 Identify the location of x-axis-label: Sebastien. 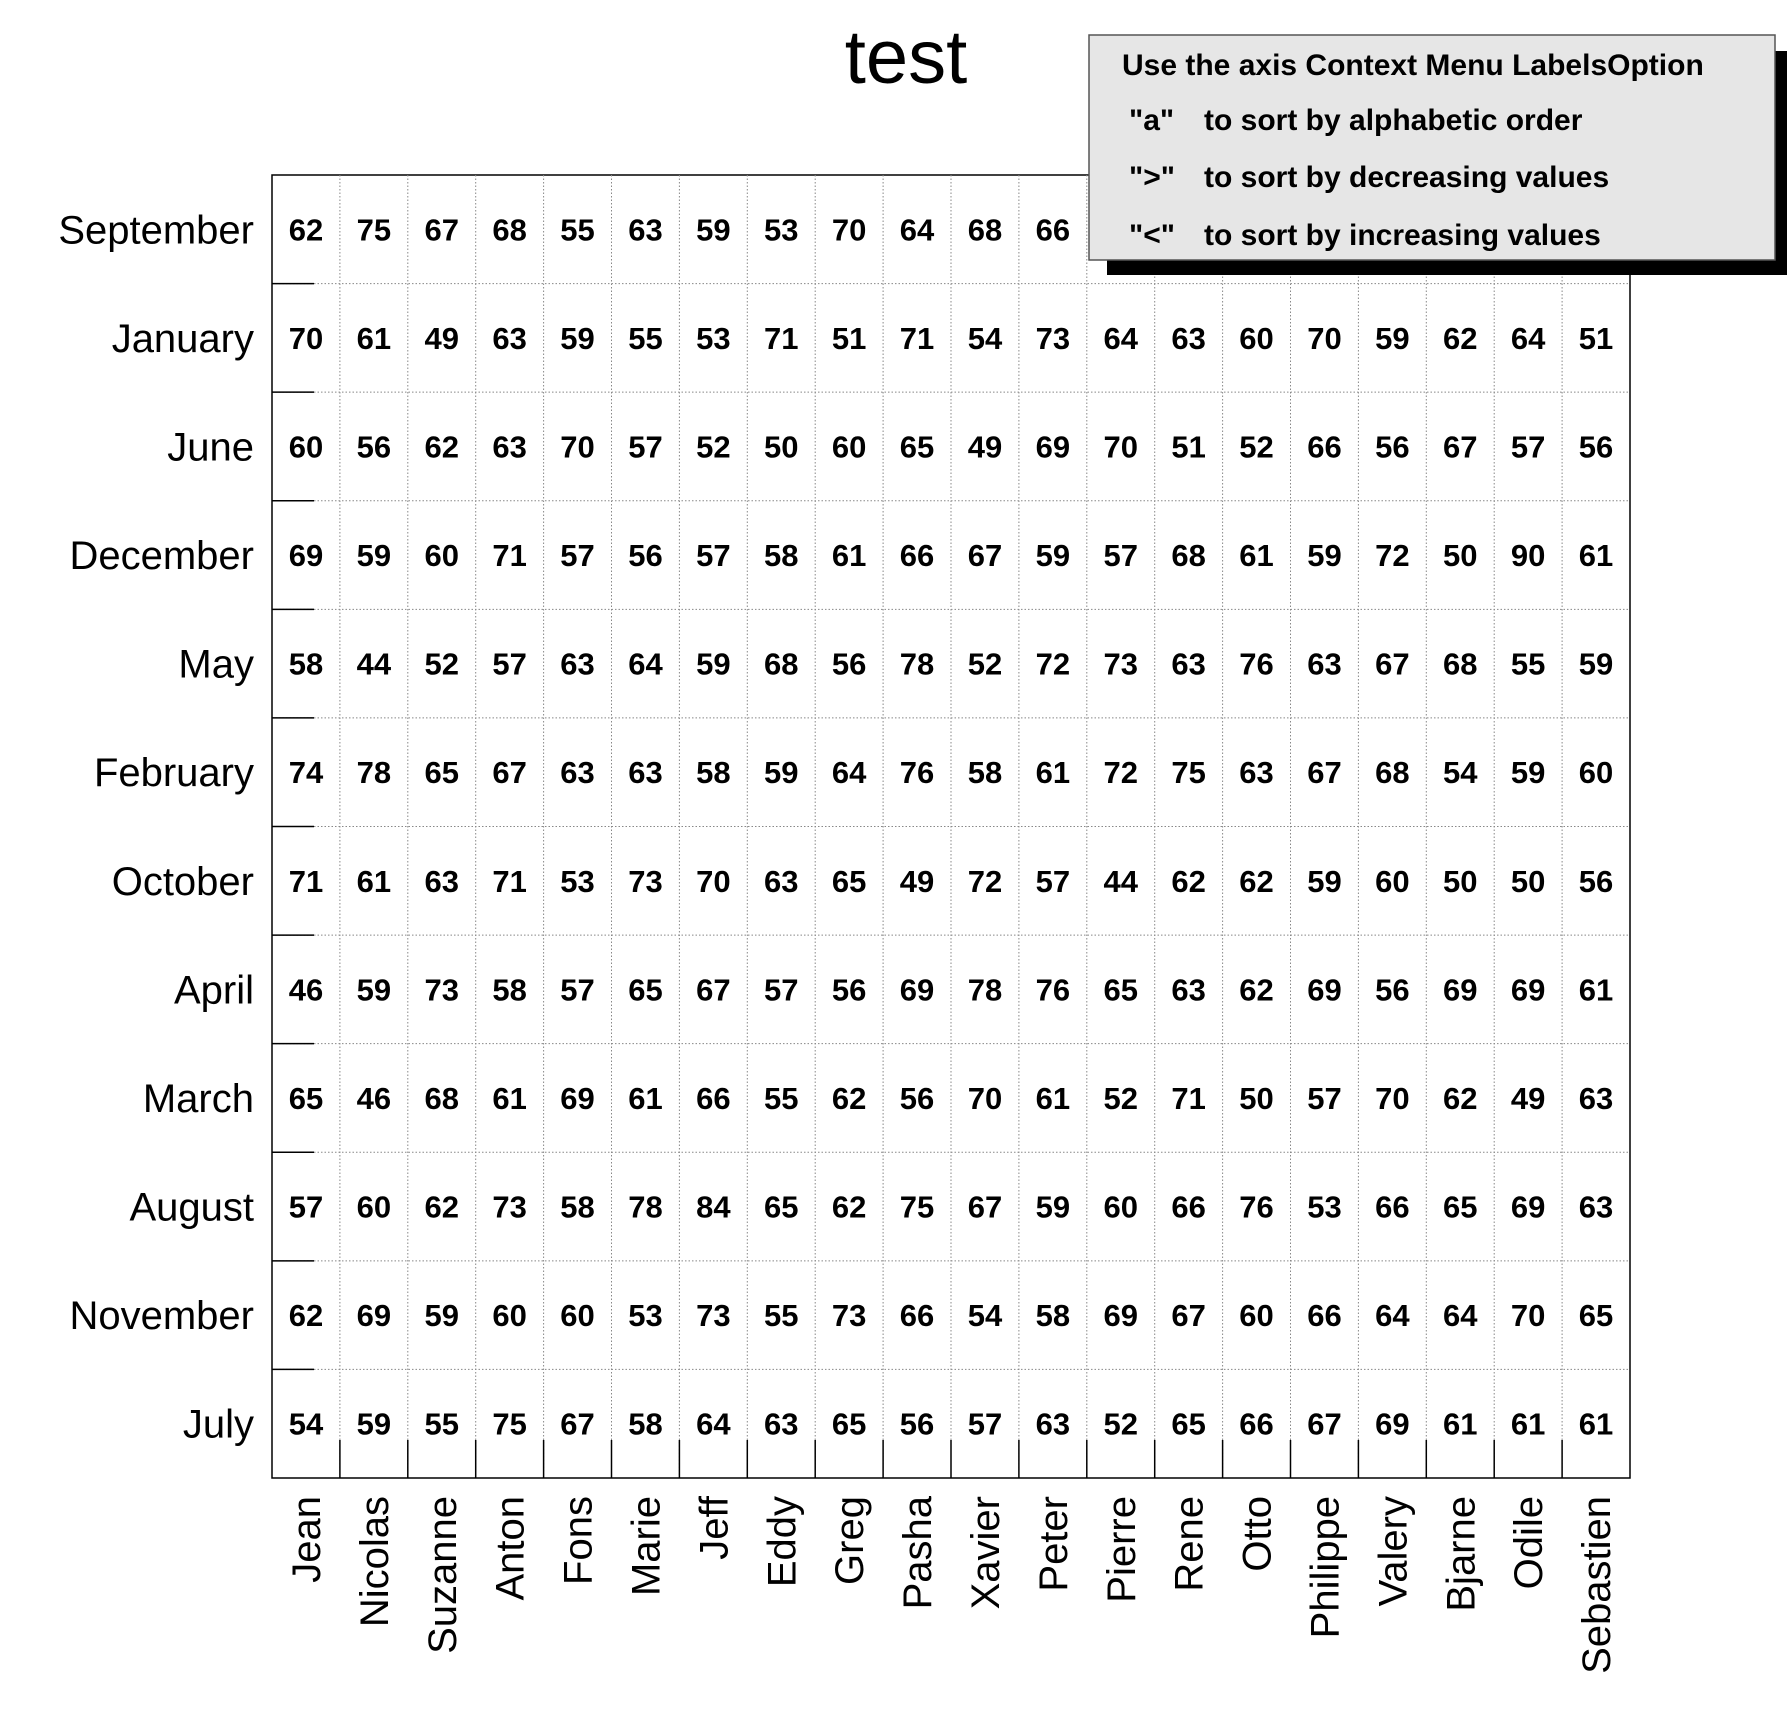
(1597, 1585).